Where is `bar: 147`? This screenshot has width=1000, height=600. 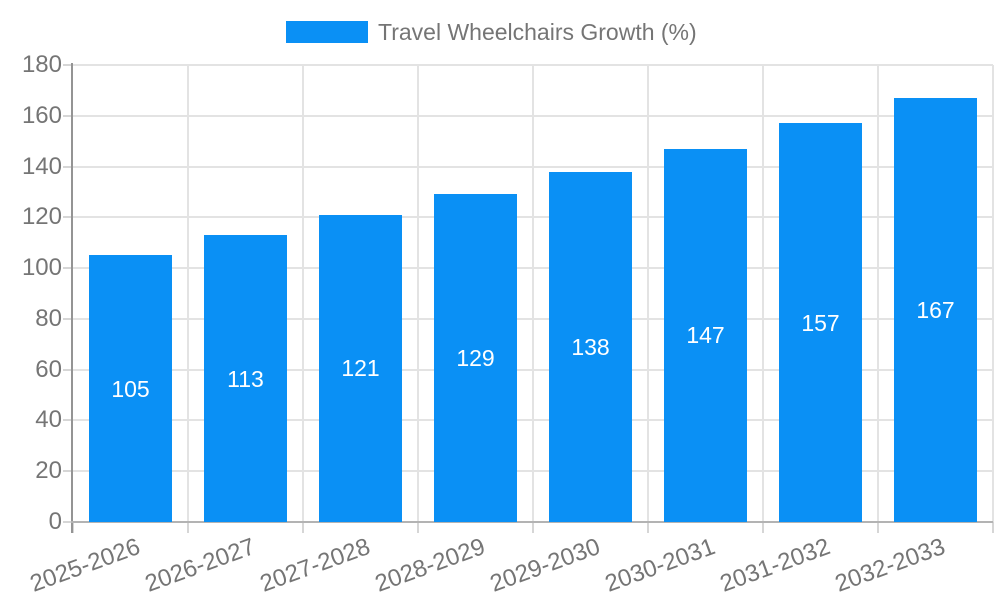
bar: 147 is located at coordinates (705, 335).